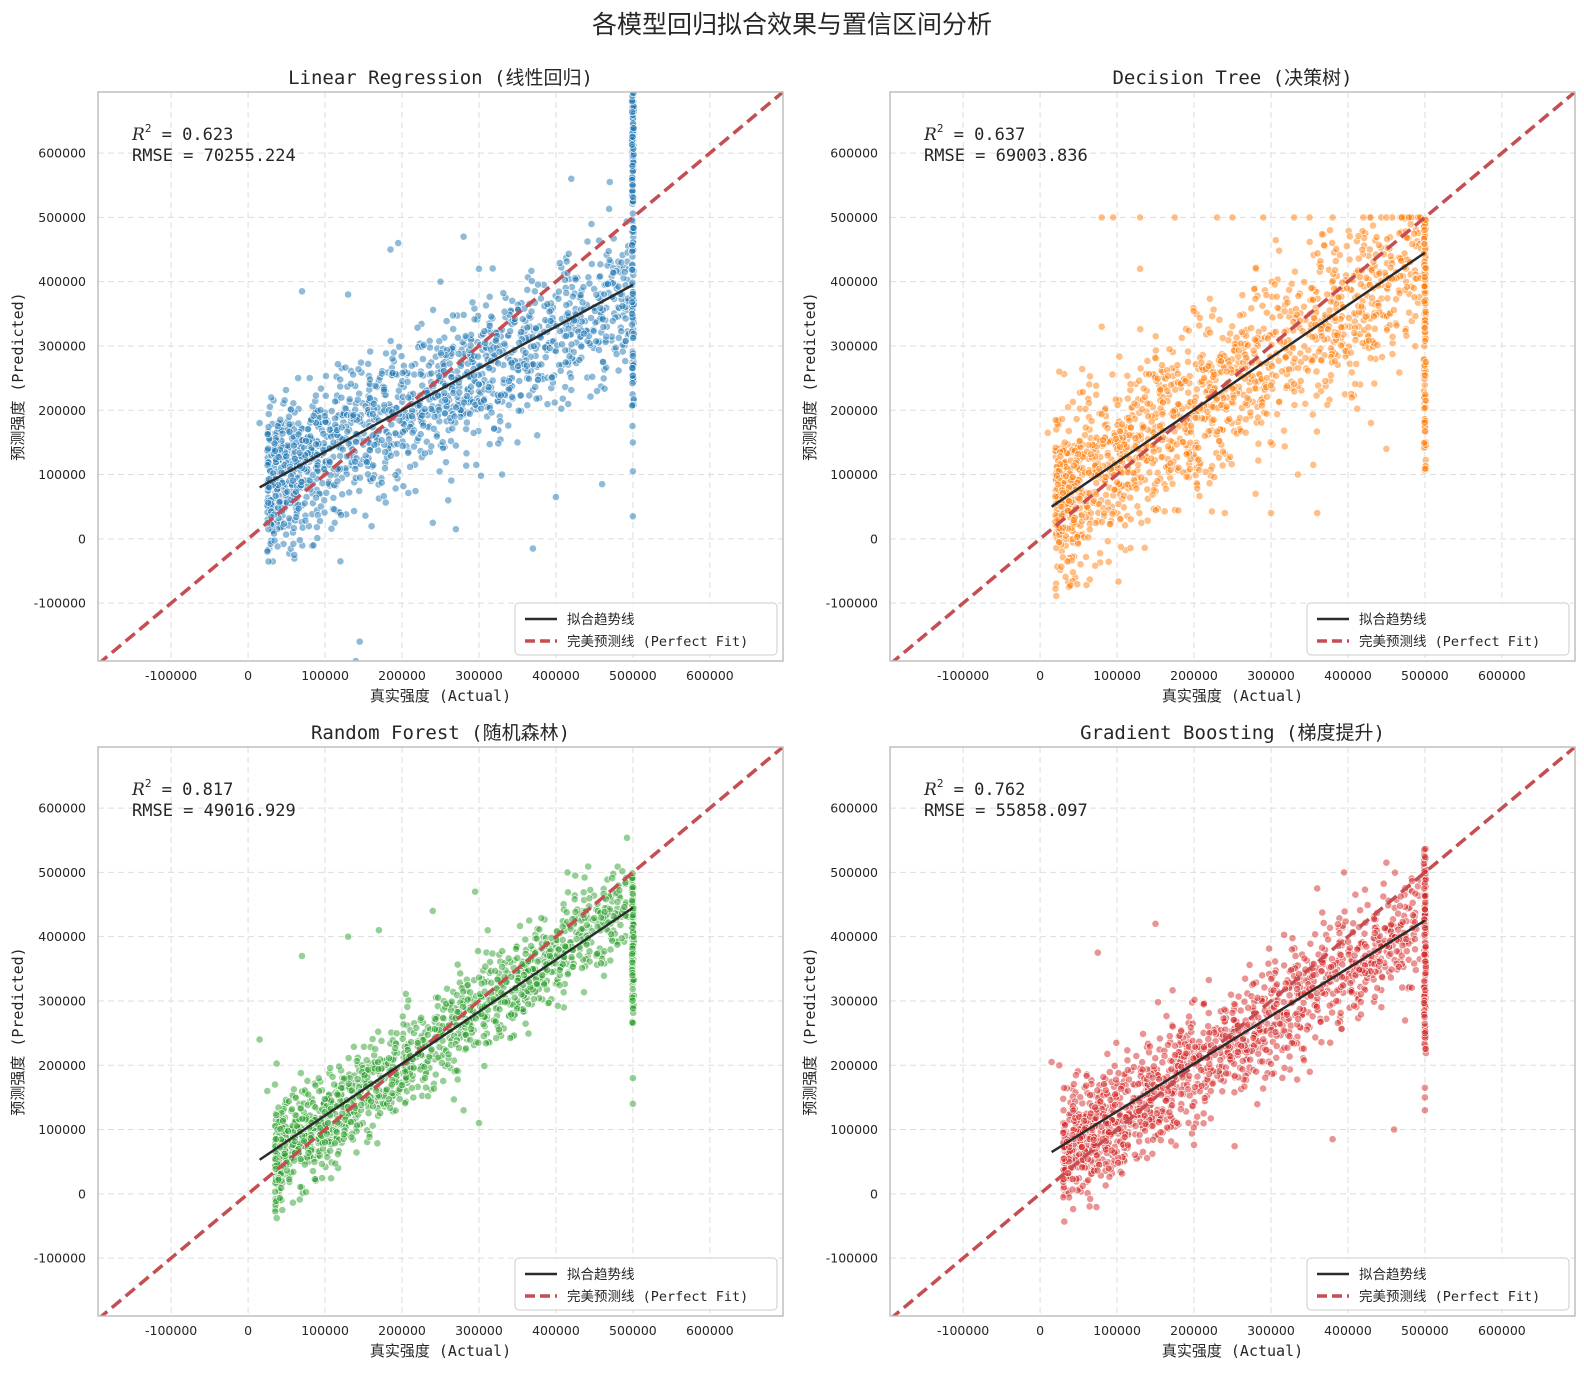  What do you see at coordinates (1238, 379) in the screenshot?
I see `trend-line` at bounding box center [1238, 379].